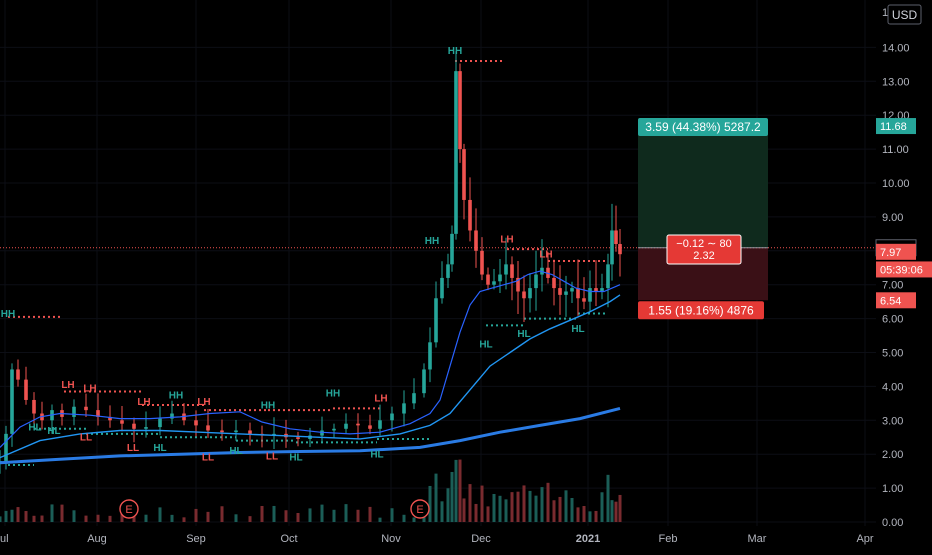  What do you see at coordinates (885, 13) in the screenshot?
I see `y-tick-label: 1` at bounding box center [885, 13].